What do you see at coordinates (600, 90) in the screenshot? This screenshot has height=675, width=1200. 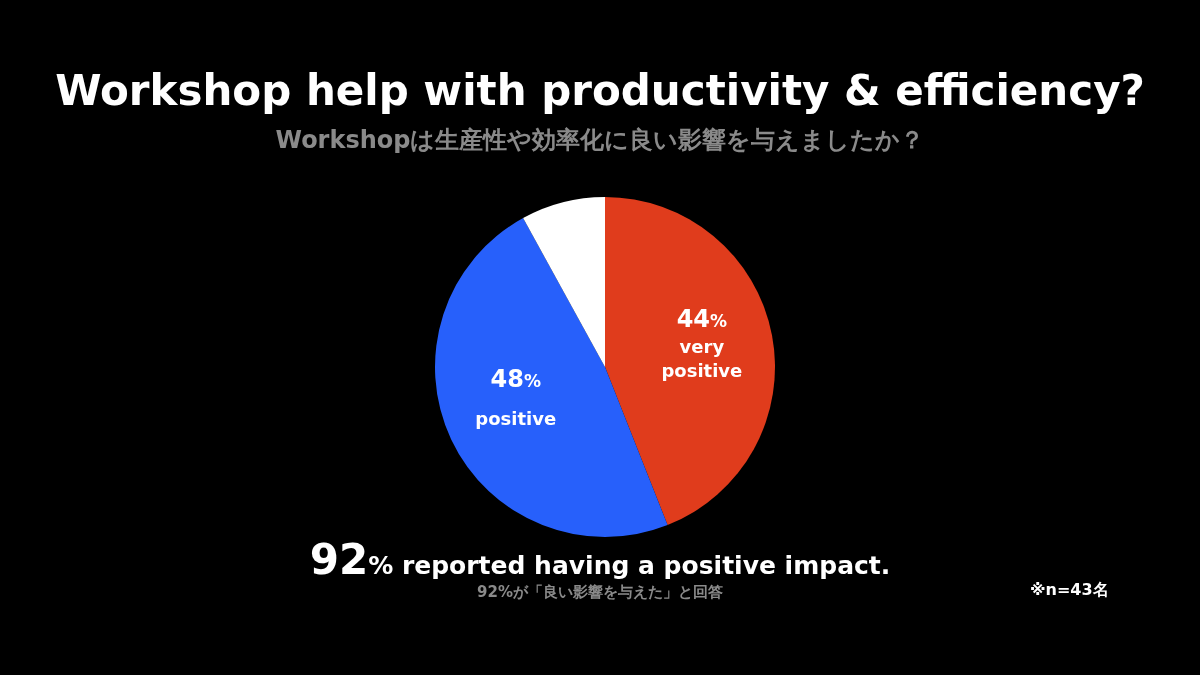 I see `chart-title: Workshop help with productivity & efficiency?` at bounding box center [600, 90].